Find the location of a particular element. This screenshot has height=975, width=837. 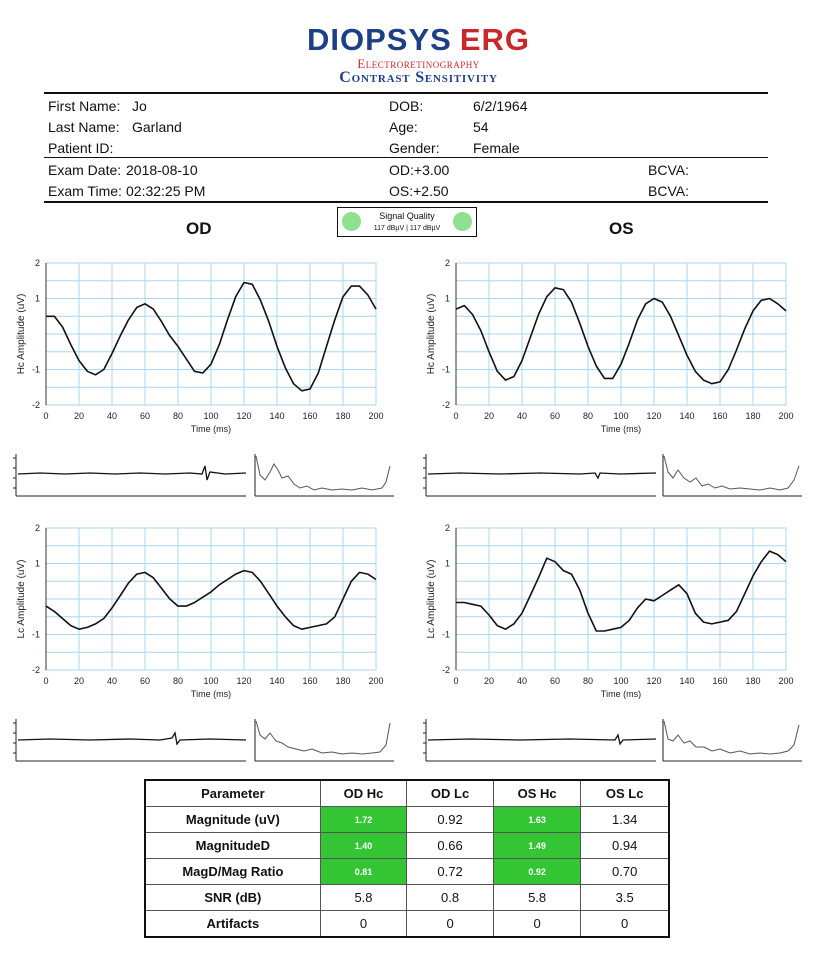

first-name-label: First Name: is located at coordinates (84, 106).